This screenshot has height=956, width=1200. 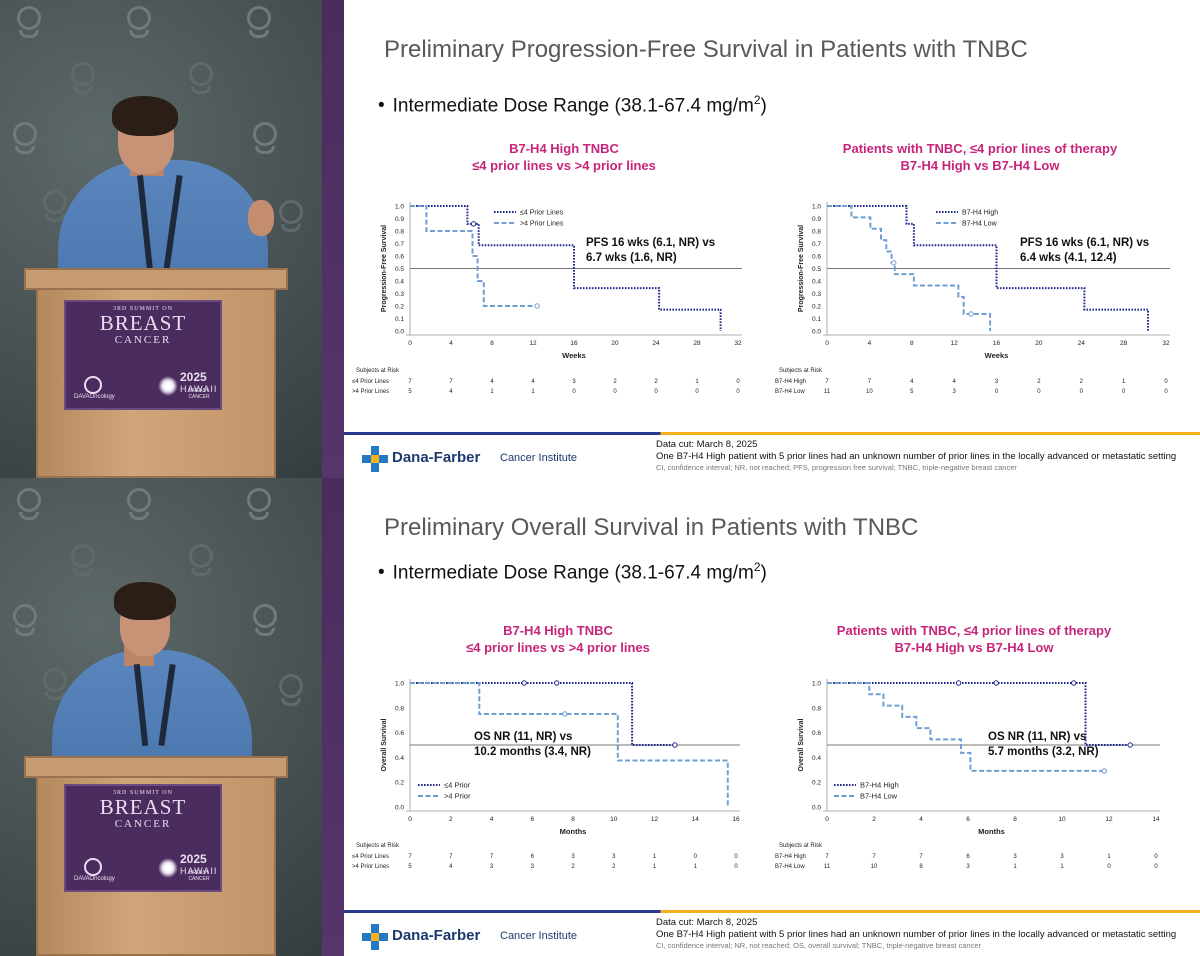 I want to click on x-tick-label: 24, so click(x=656, y=343).